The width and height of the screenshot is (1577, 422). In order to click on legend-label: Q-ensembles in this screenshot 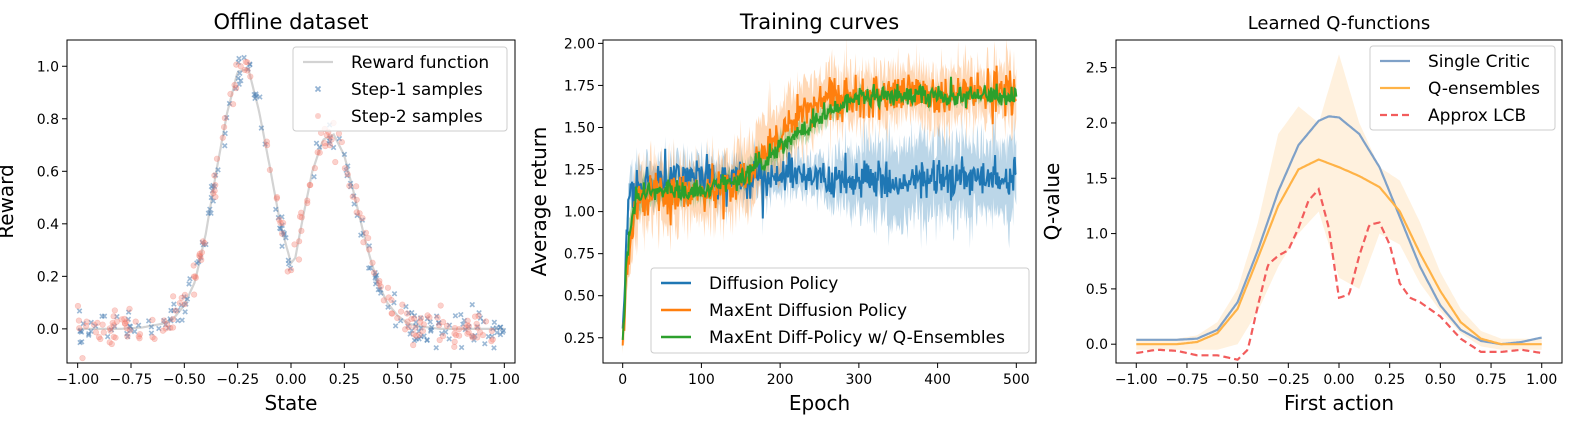, I will do `click(1484, 89)`.